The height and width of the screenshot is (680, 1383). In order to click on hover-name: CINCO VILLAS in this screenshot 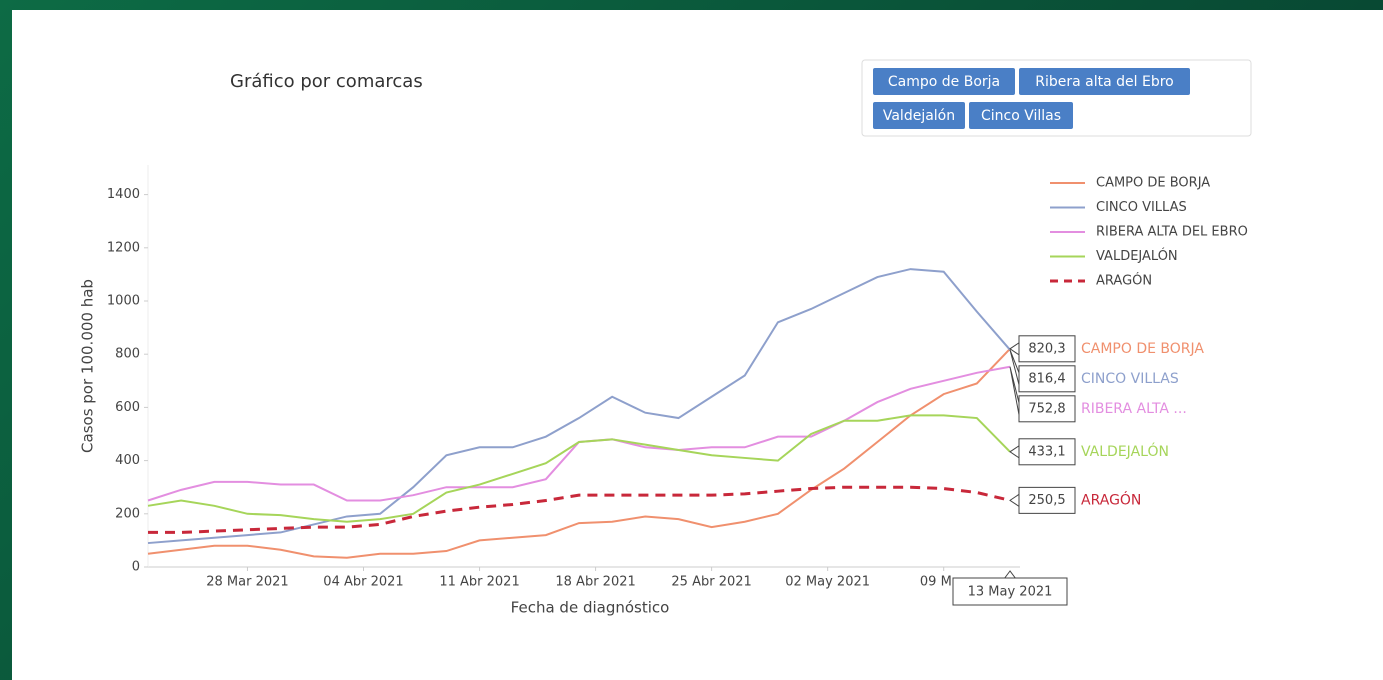, I will do `click(1130, 379)`.